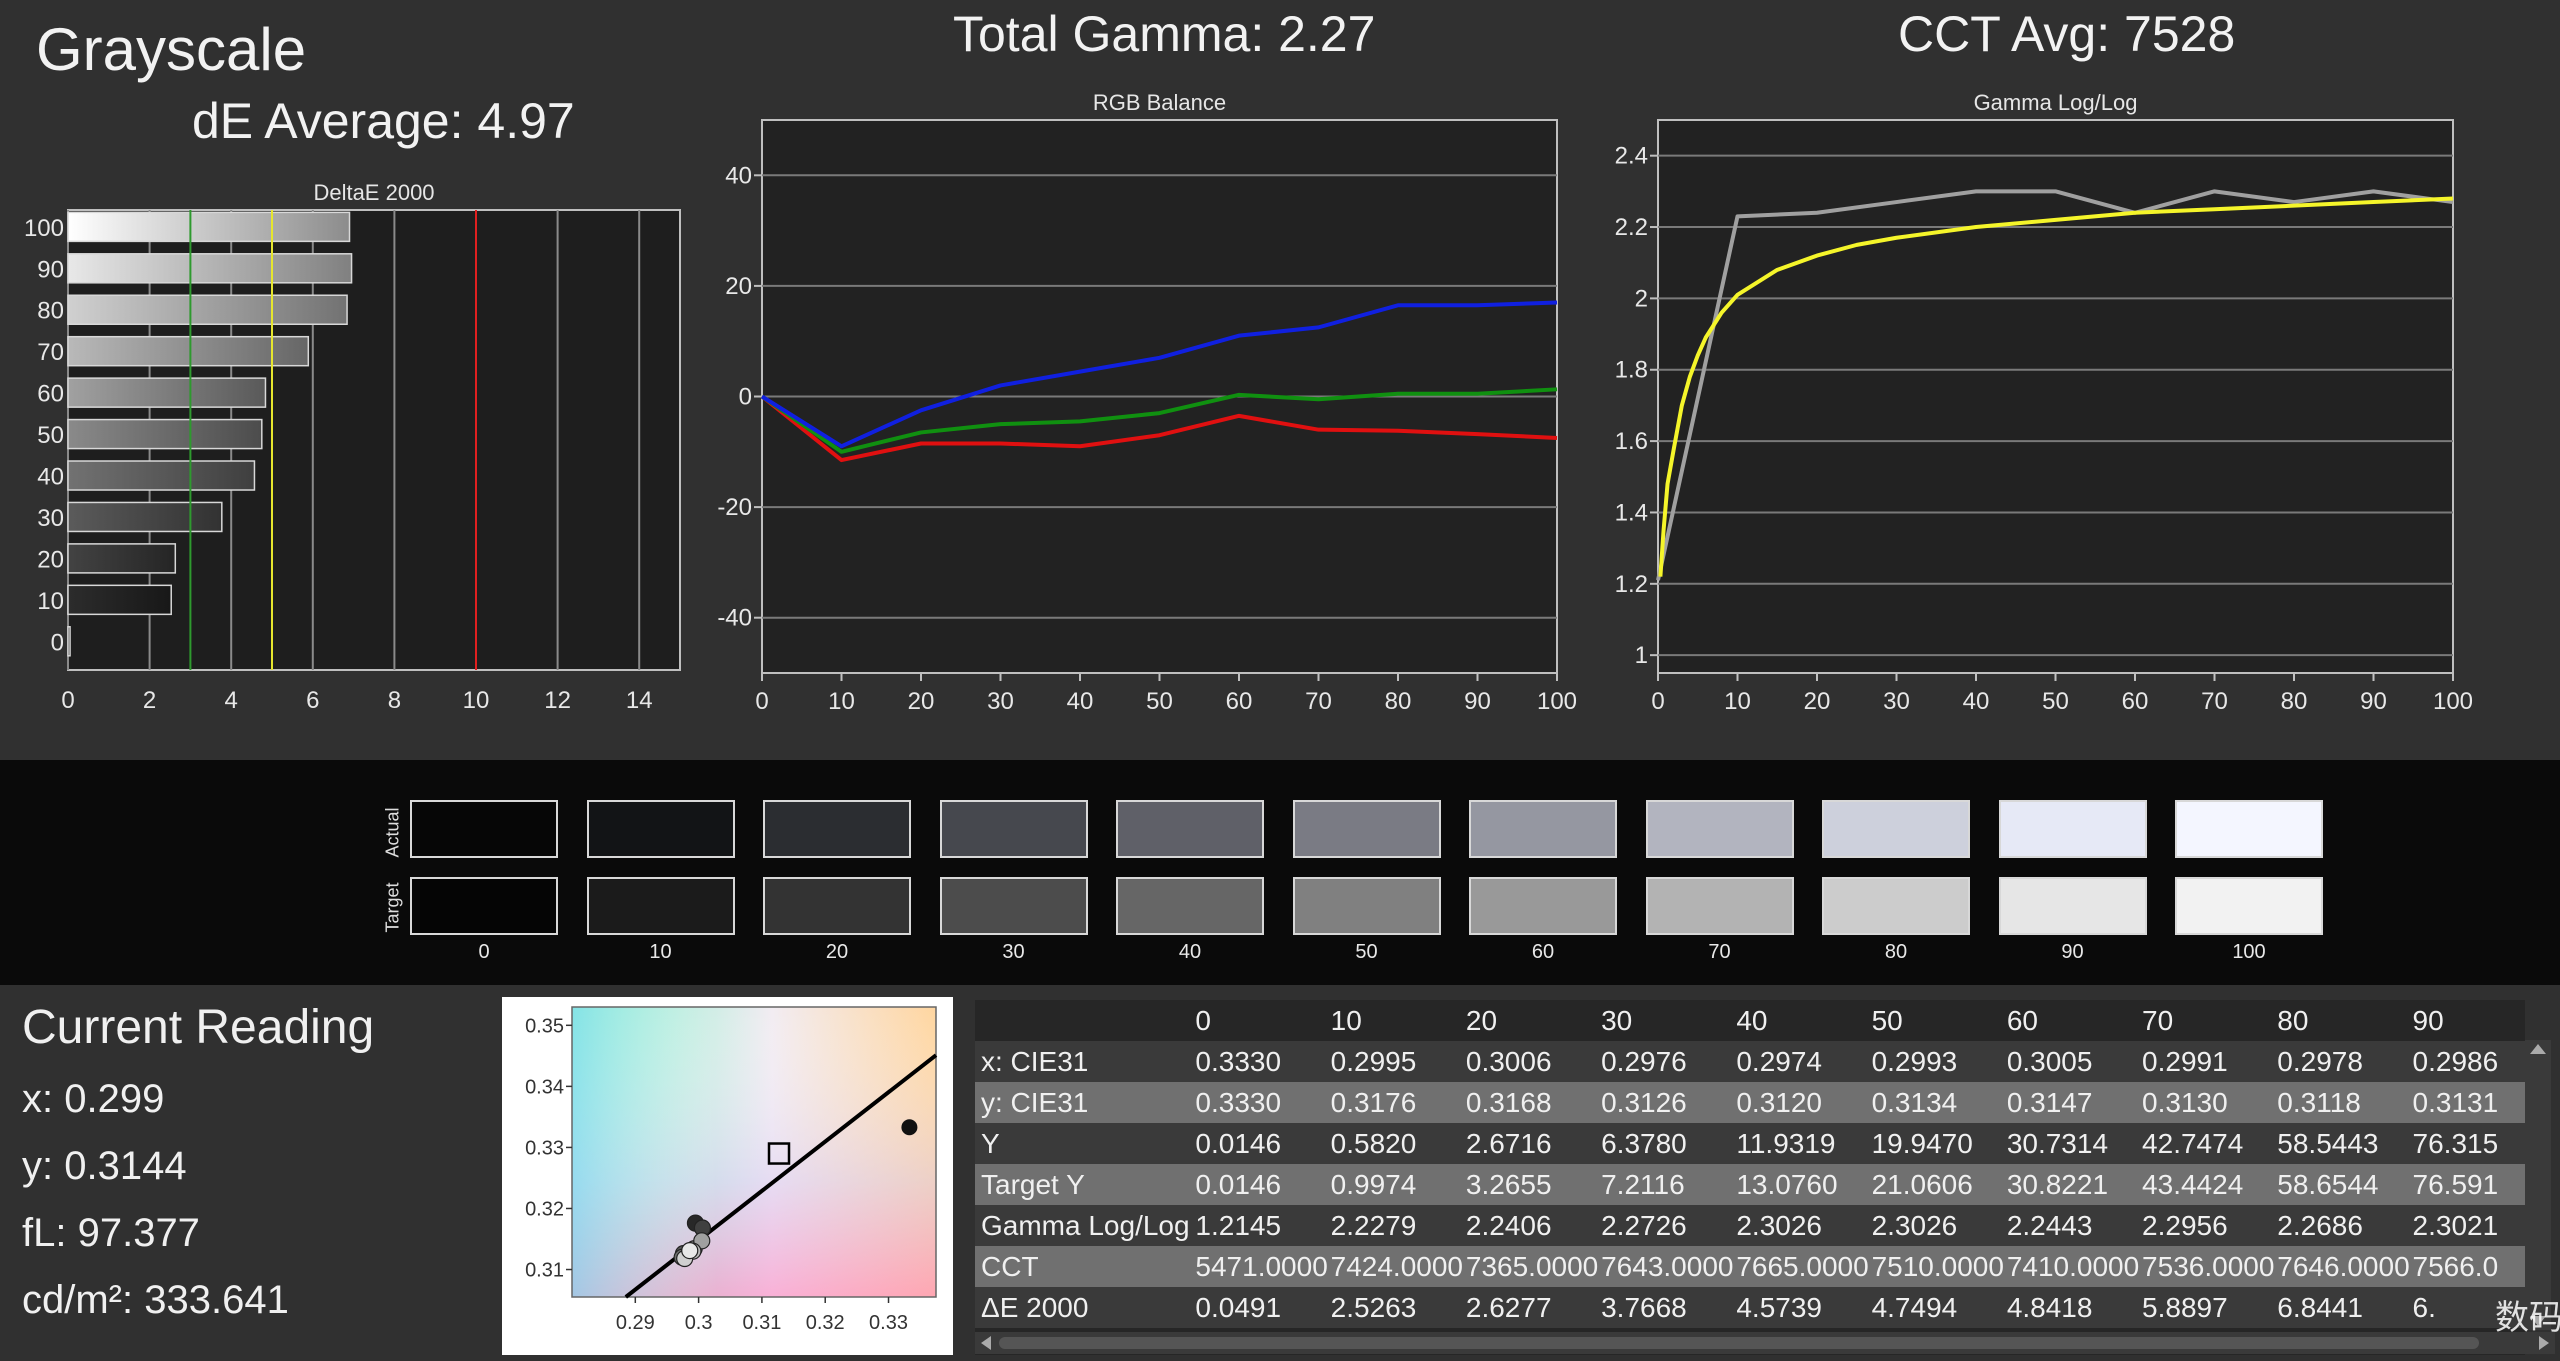  Describe the element at coordinates (2538, 1185) in the screenshot. I see `vertical-scrollbar` at that location.